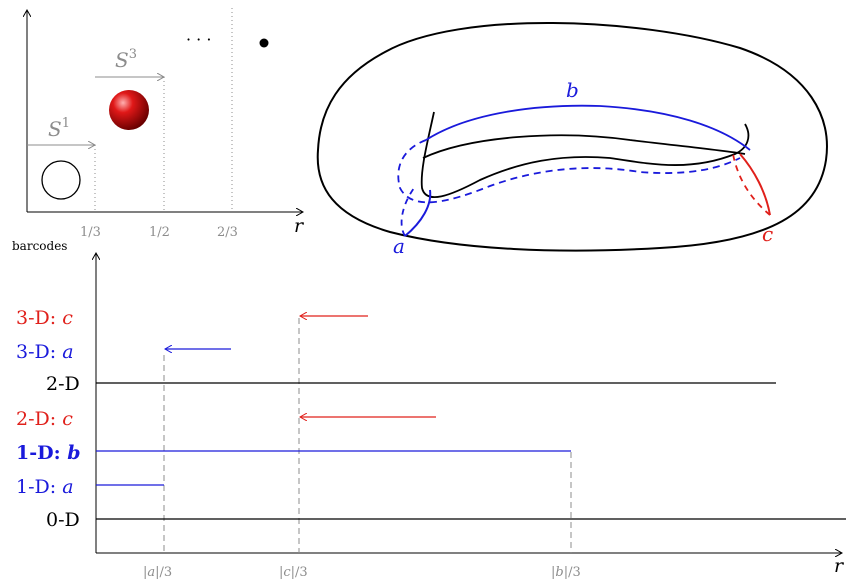  Describe the element at coordinates (755, 184) in the screenshot. I see `cycle-c` at that location.